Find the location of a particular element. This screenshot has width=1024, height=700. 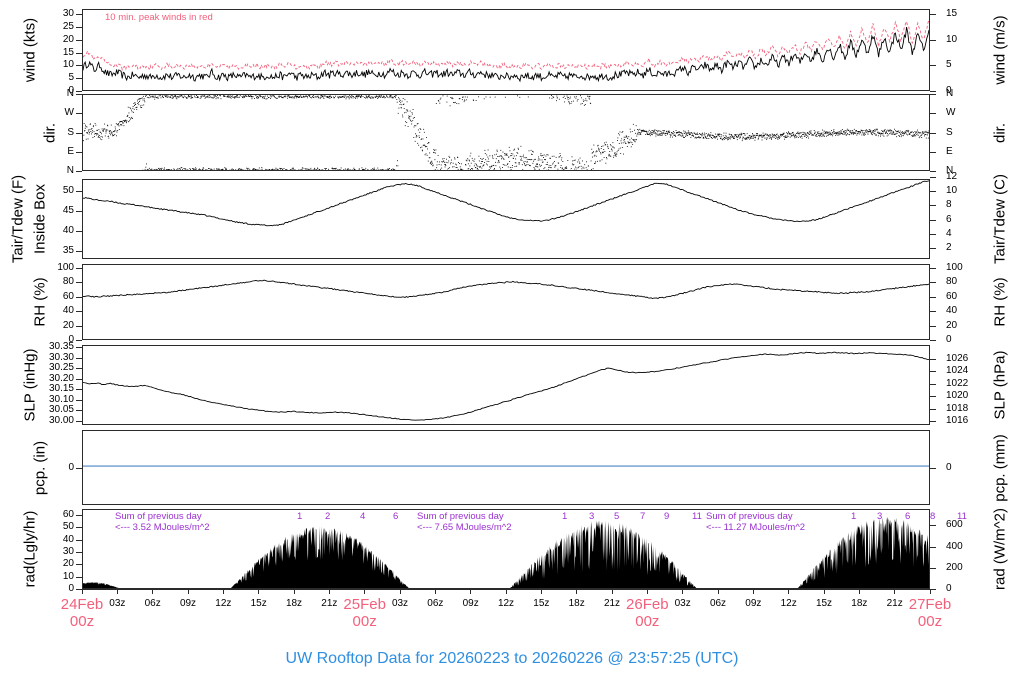

axis-title-rh-left: RH (%) is located at coordinates (40, 302).